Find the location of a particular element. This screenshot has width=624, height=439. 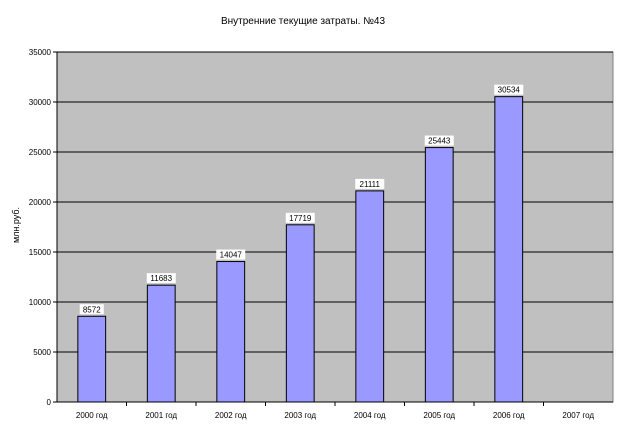

x-tick-label: 2005 год is located at coordinates (439, 415).